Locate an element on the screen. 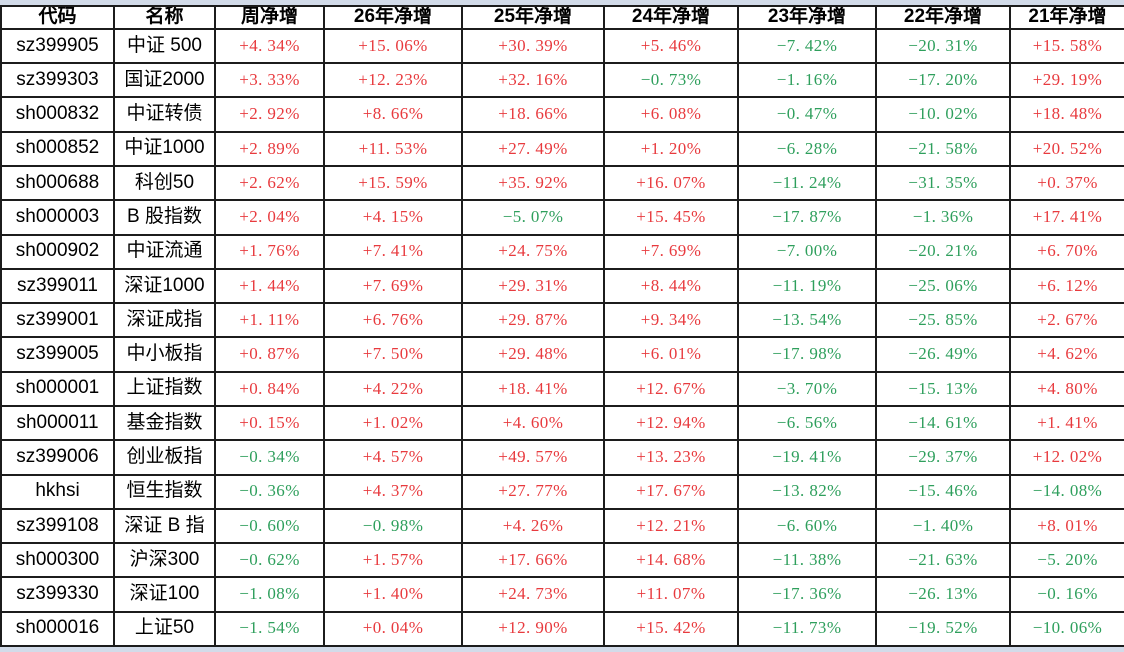  name-cell: B 股指数 is located at coordinates (164, 217).